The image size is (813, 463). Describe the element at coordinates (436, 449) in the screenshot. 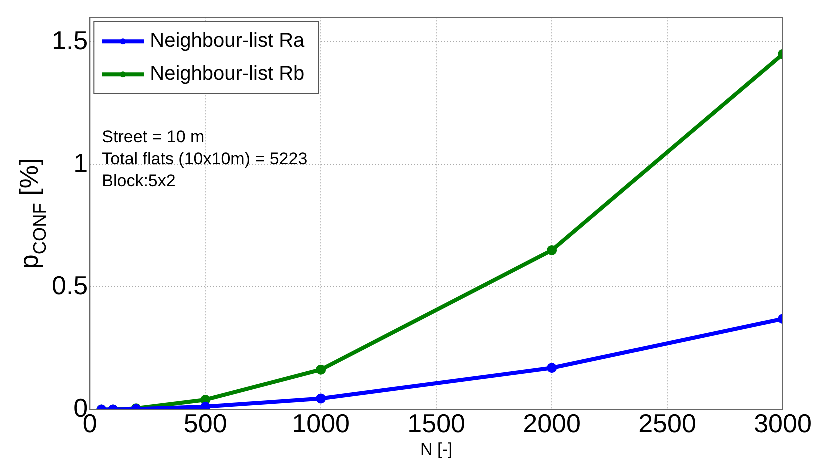

I see `x-axis-title: N [-]` at that location.